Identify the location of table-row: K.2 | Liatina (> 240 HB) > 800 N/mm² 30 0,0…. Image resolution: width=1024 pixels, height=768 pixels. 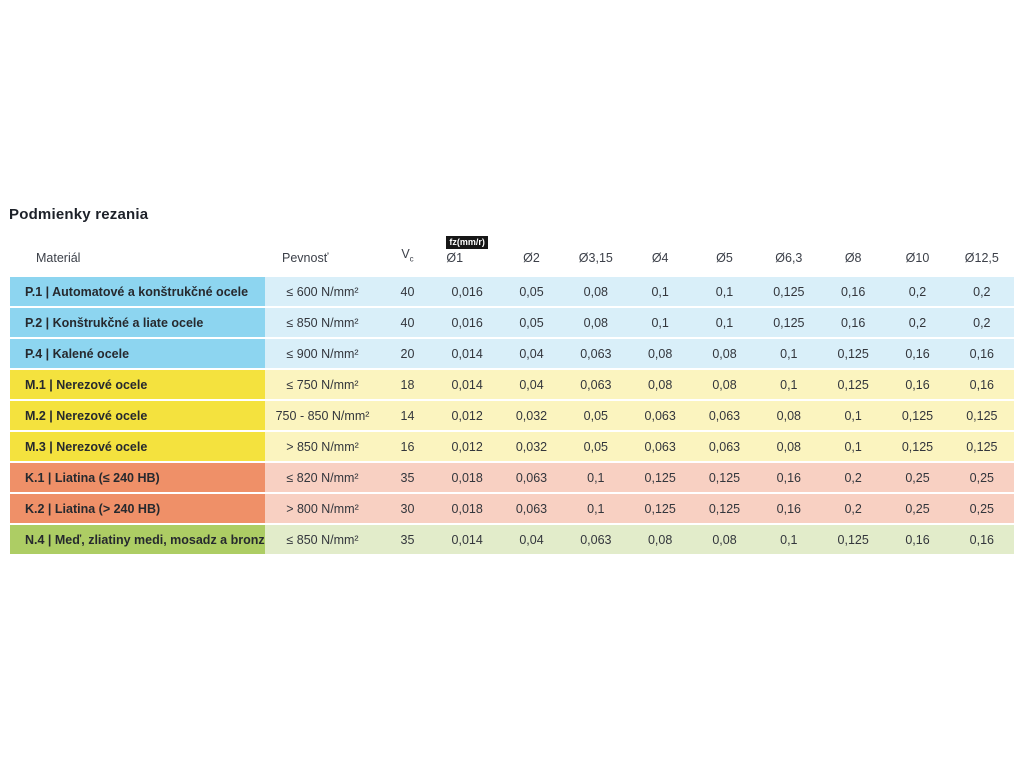
(512, 508).